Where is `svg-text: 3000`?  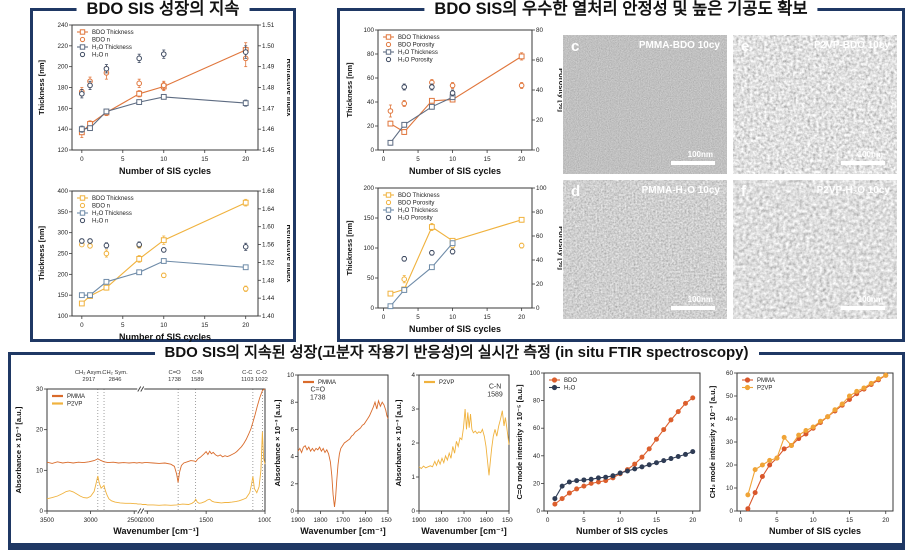 svg-text: 3000 is located at coordinates (91, 520).